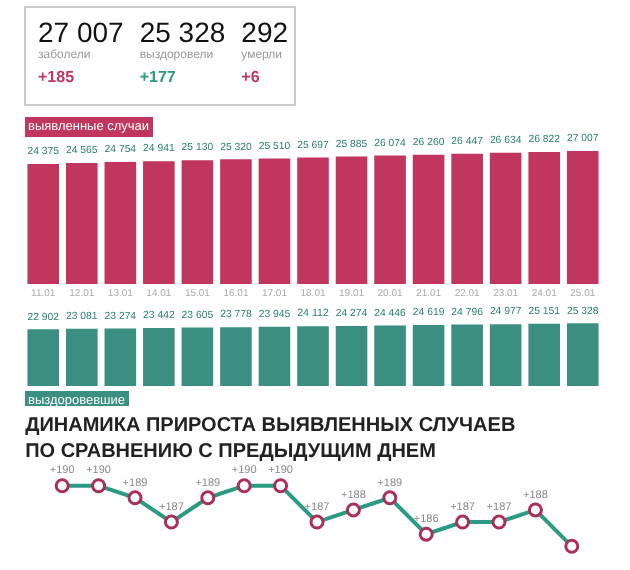 Image resolution: width=630 pixels, height=570 pixels. Describe the element at coordinates (158, 77) in the screenshot. I see `text: +177` at that location.